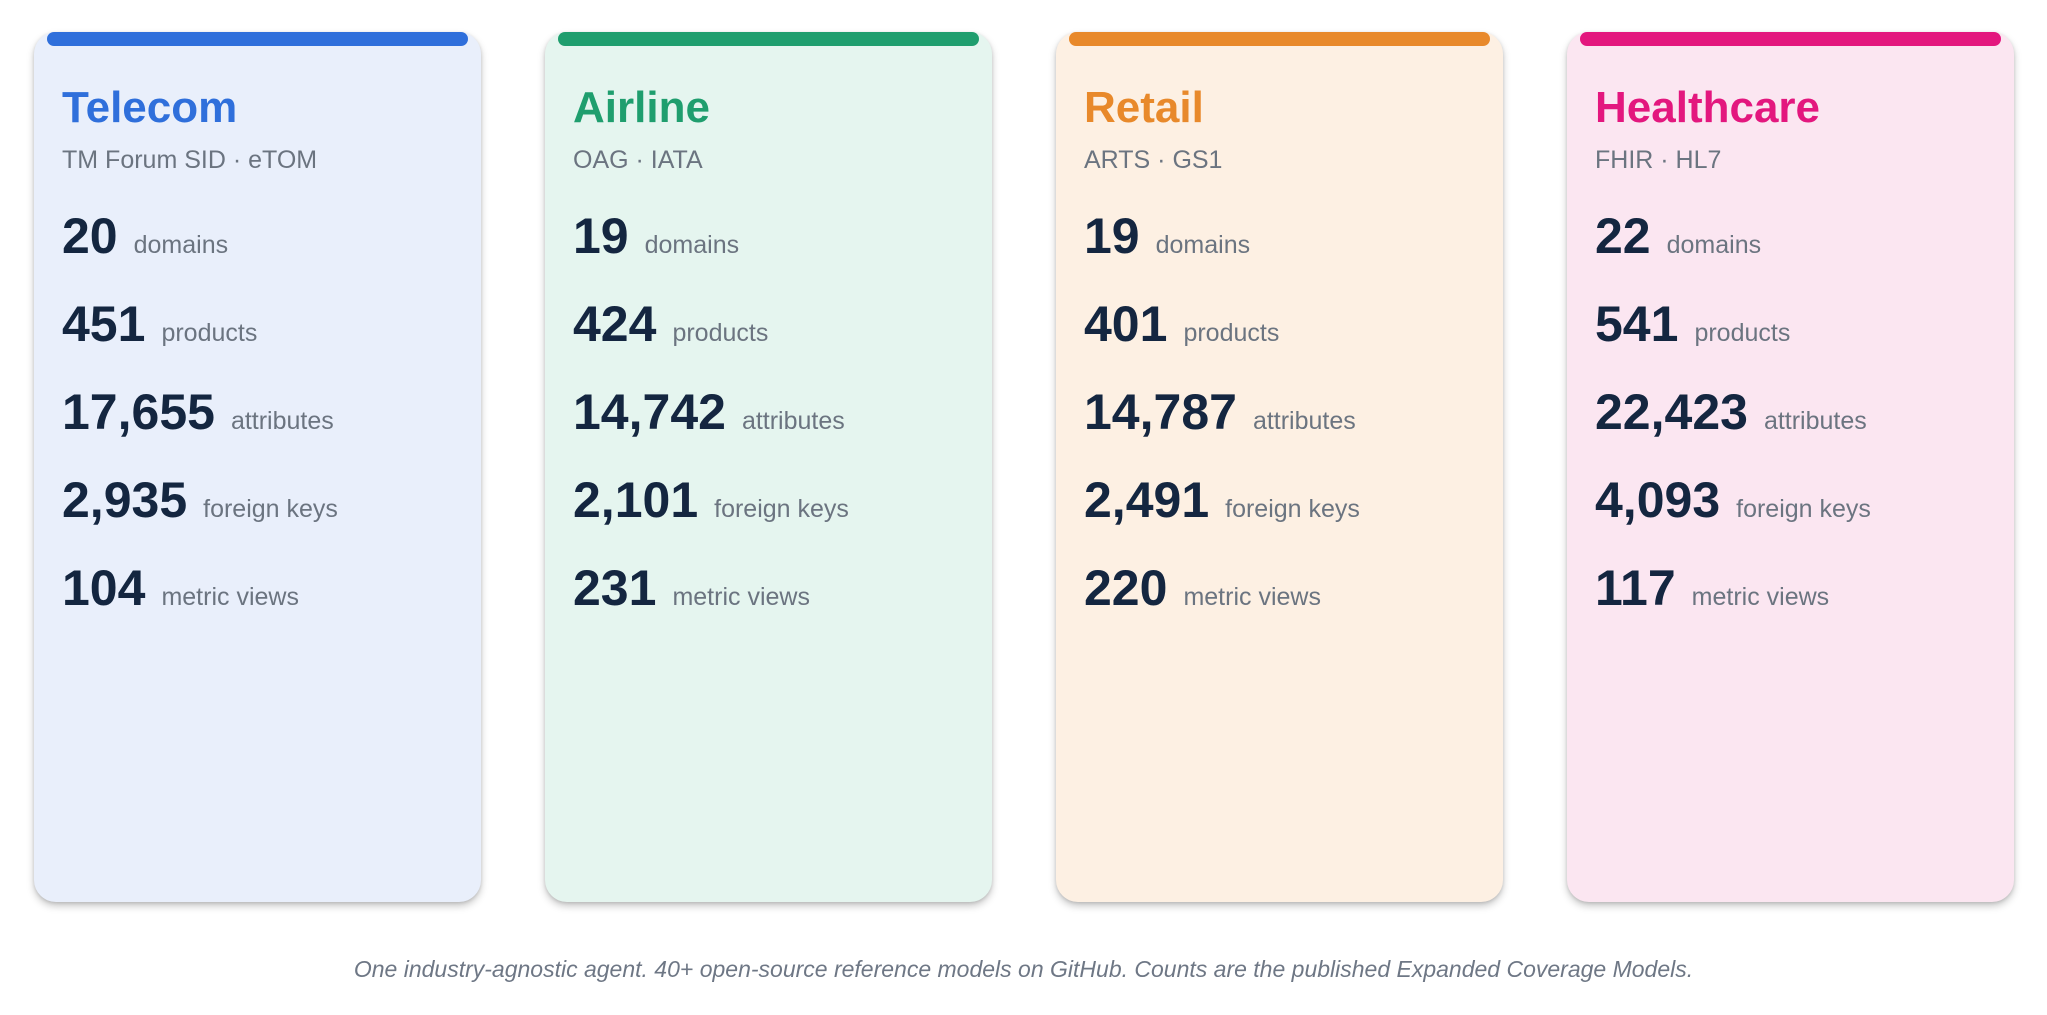 This screenshot has height=1015, width=2047. Describe the element at coordinates (641, 107) in the screenshot. I see `card-title: Airline` at that location.